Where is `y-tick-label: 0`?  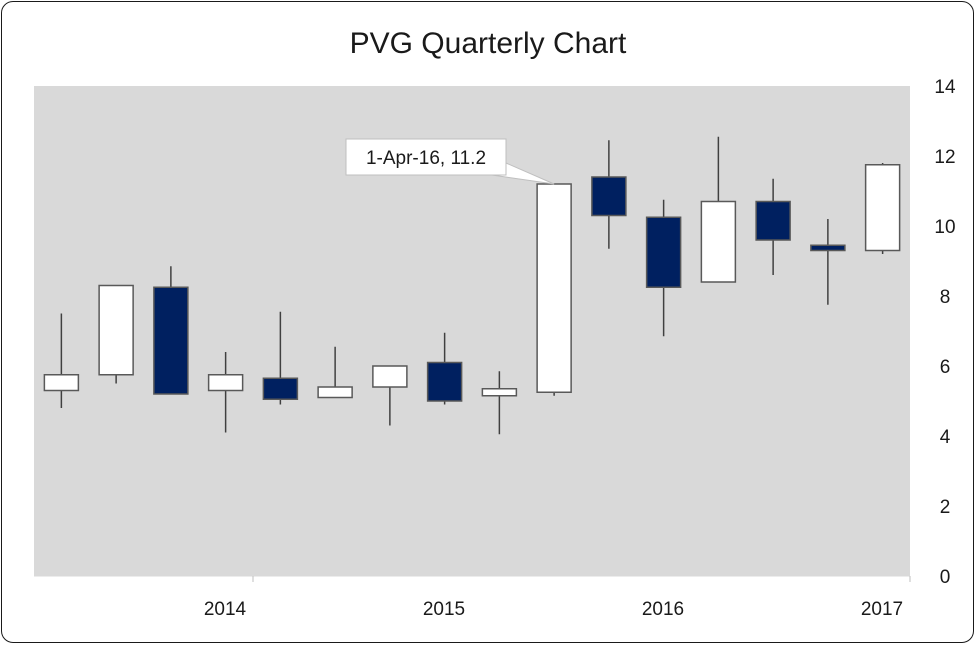 y-tick-label: 0 is located at coordinates (945, 577).